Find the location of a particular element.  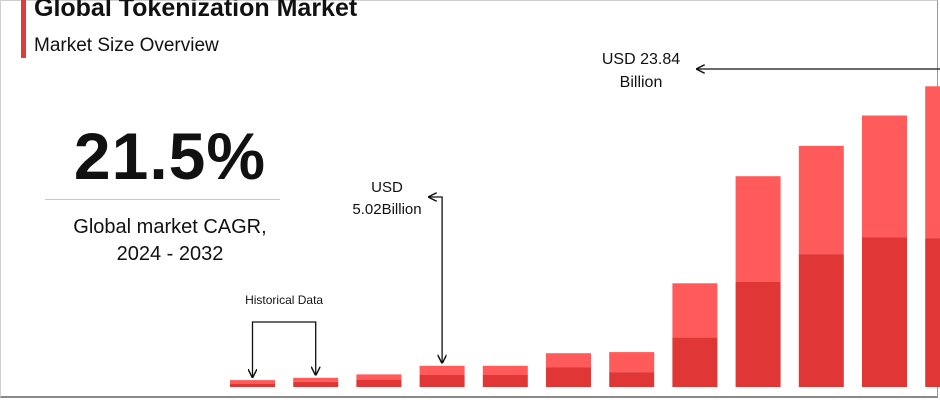

cagr-label-line2: 2024 - 2032 is located at coordinates (170, 254).